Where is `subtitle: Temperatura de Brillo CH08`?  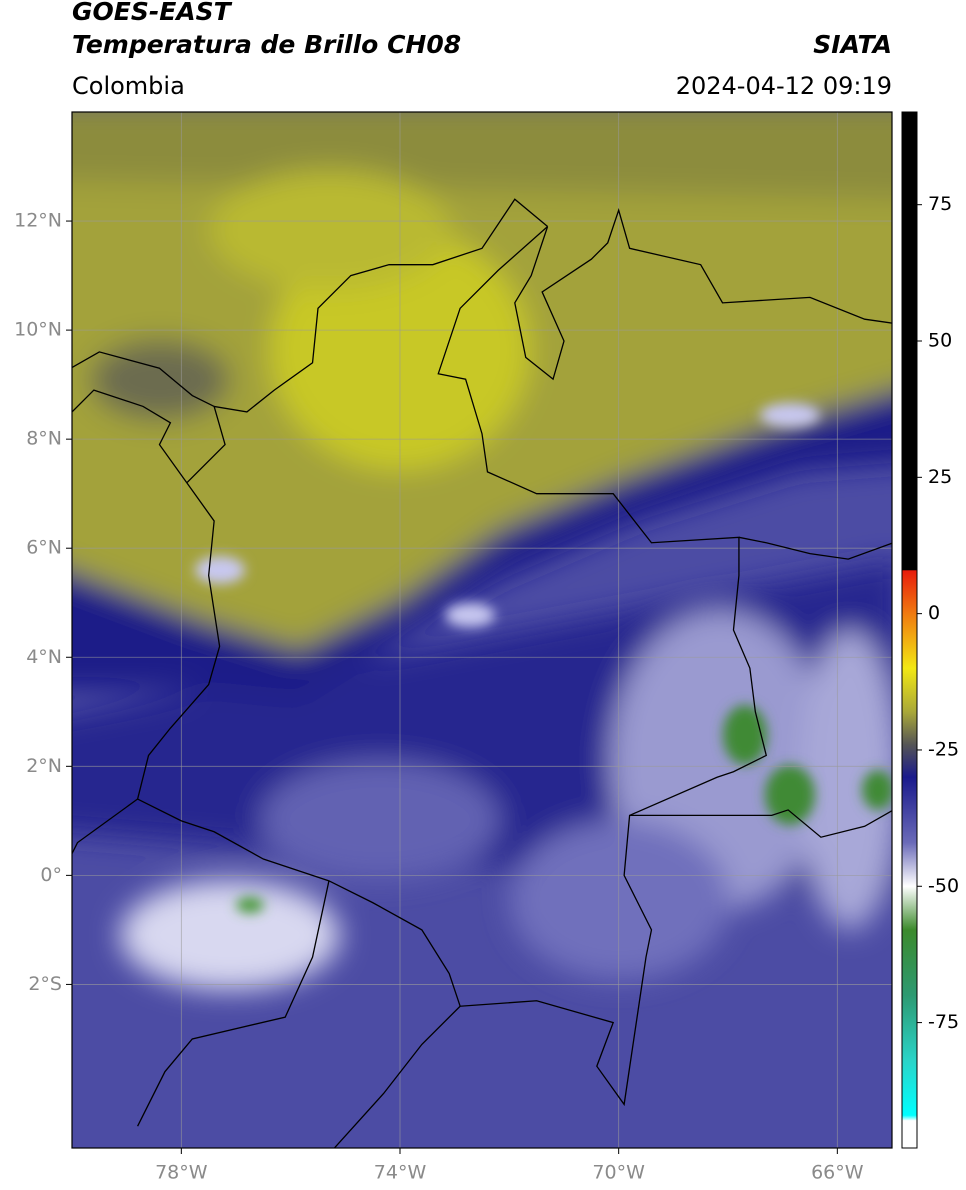 subtitle: Temperatura de Brillo CH08 is located at coordinates (266, 44).